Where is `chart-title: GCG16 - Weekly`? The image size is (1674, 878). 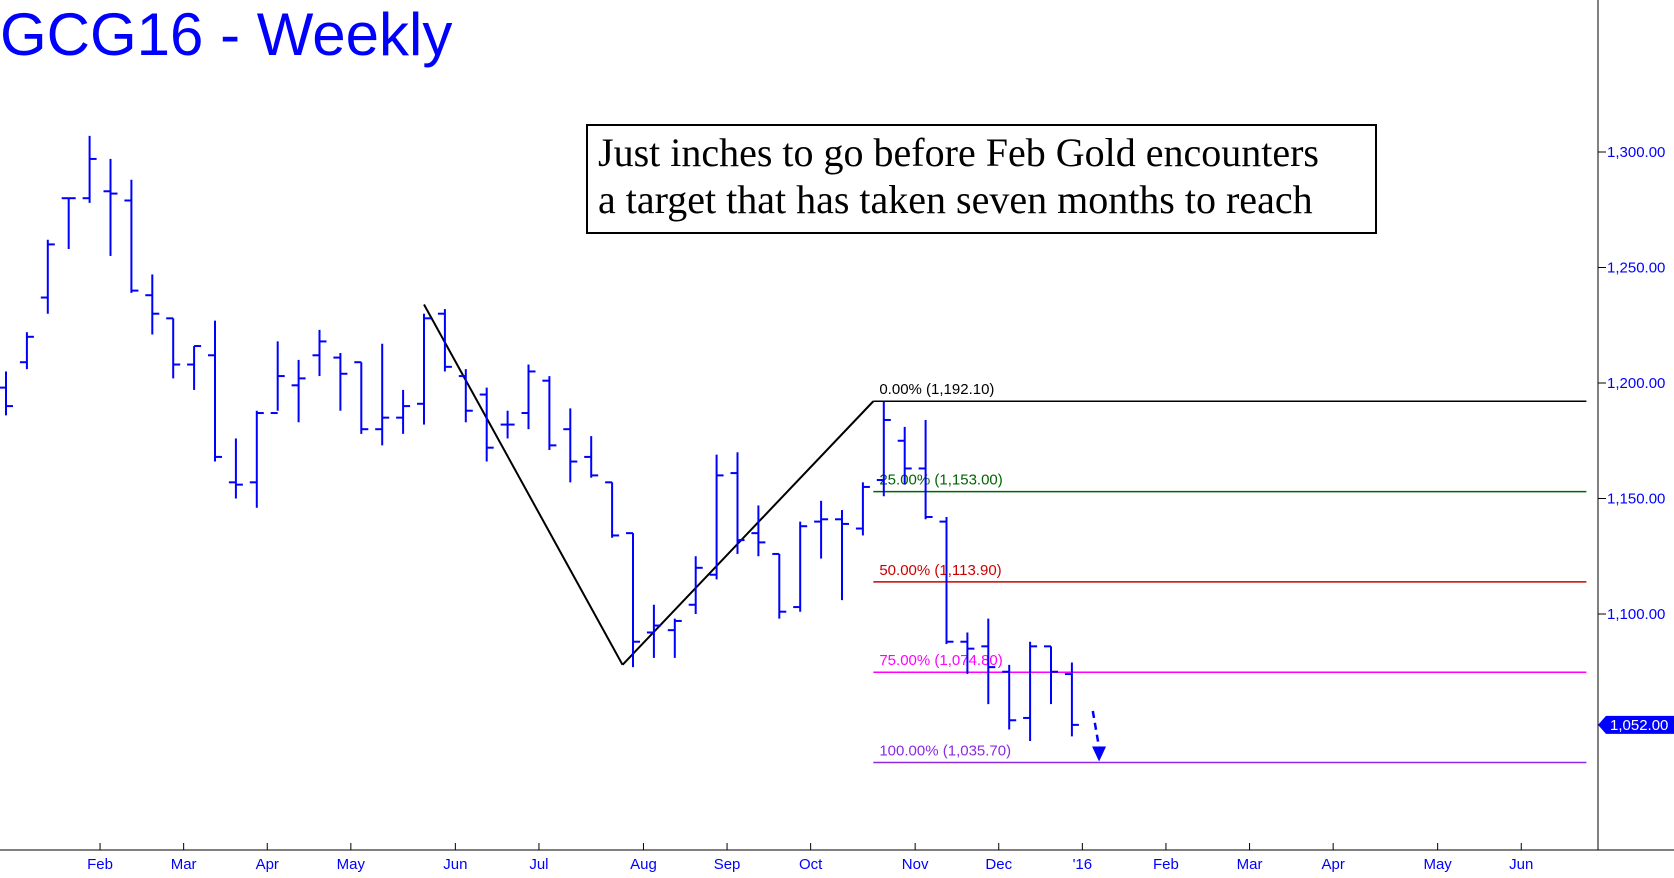
chart-title: GCG16 - Weekly is located at coordinates (226, 34).